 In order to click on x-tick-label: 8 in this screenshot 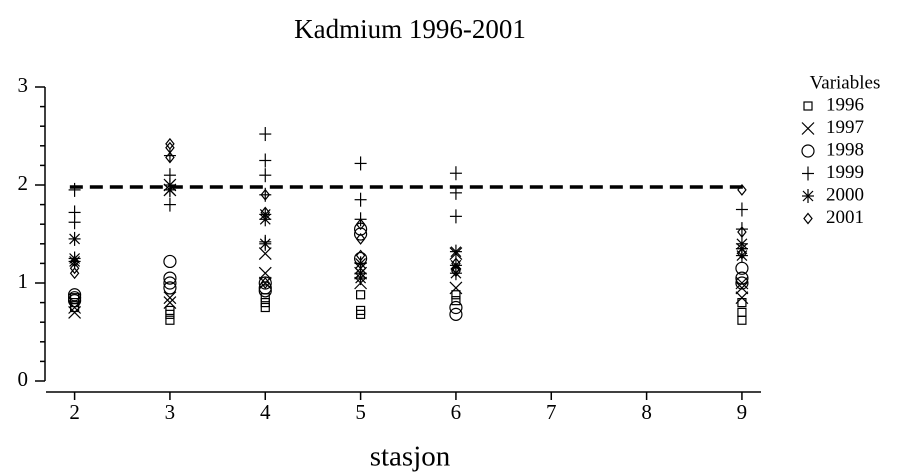, I will do `click(646, 412)`.